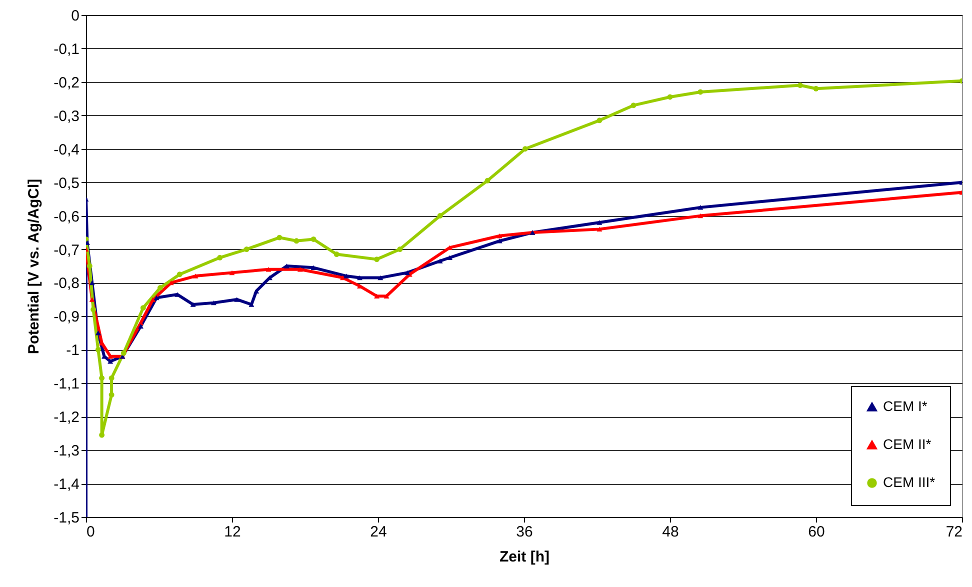  What do you see at coordinates (34, 266) in the screenshot?
I see `y-axis-title: Potential [V vs. Ag/AgCl]` at bounding box center [34, 266].